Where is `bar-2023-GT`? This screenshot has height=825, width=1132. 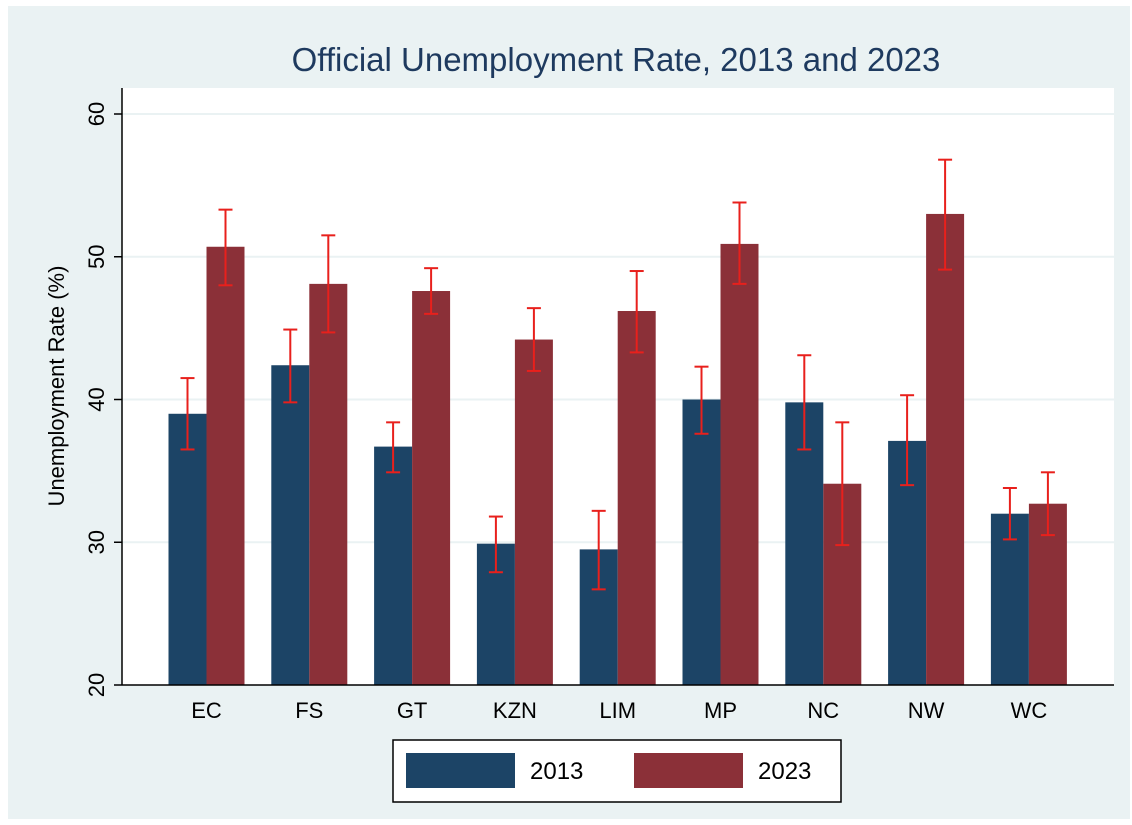 bar-2023-GT is located at coordinates (431, 488).